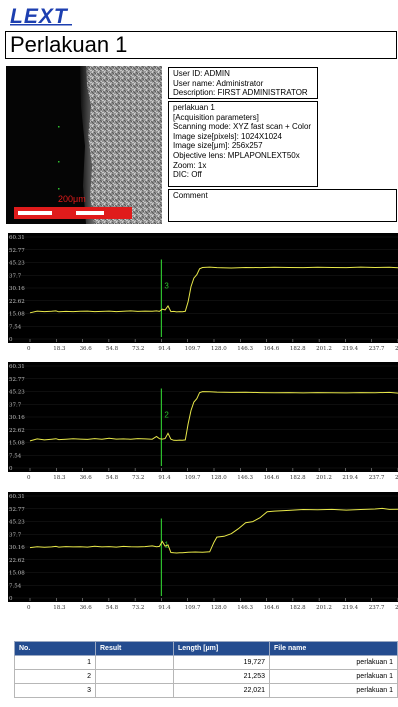  Describe the element at coordinates (55, 690) in the screenshot. I see `cell-no: 3` at that location.